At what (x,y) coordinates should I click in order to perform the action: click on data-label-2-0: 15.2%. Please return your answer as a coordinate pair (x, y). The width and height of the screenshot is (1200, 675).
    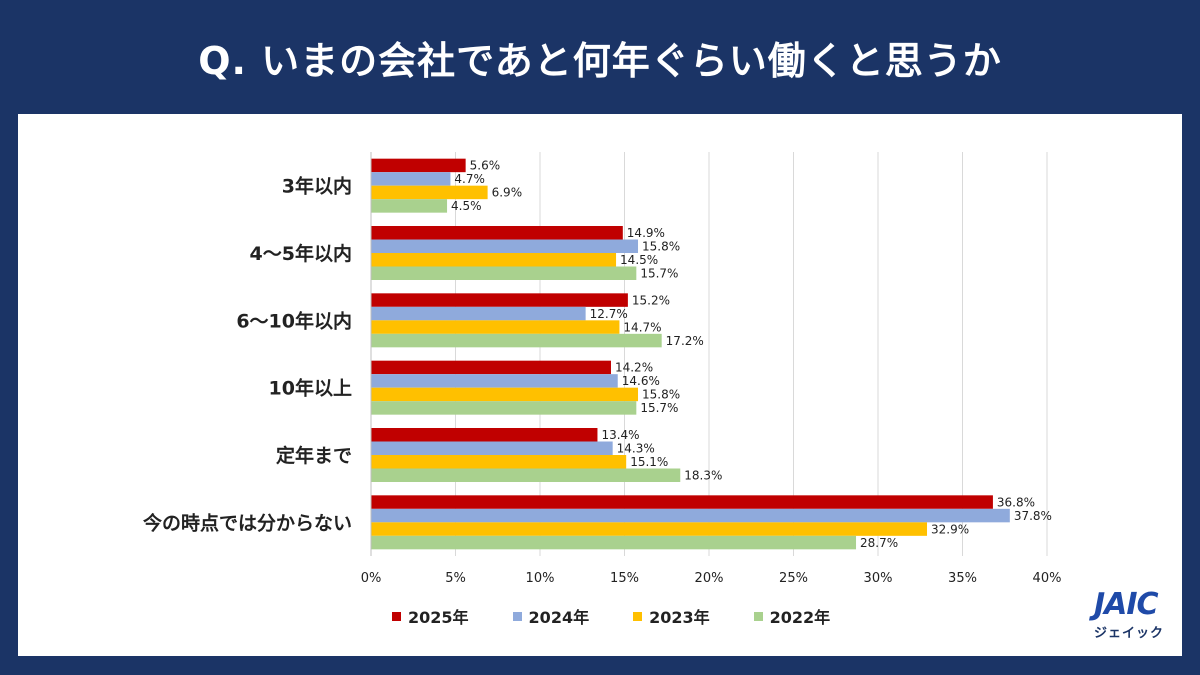
    Looking at the image, I should click on (651, 300).